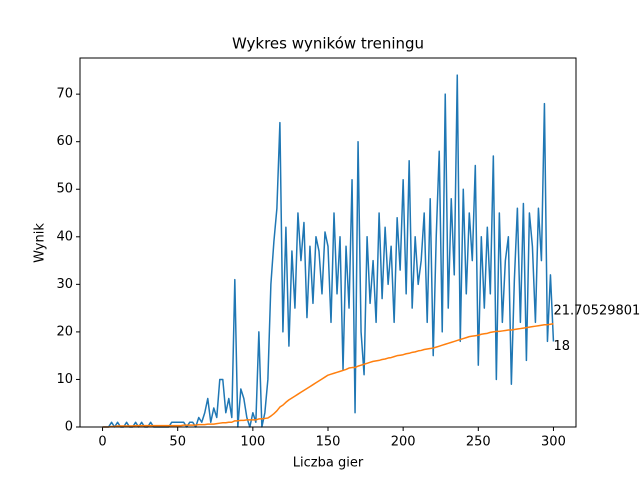  What do you see at coordinates (64, 141) in the screenshot?
I see `y-tick-label: 60` at bounding box center [64, 141].